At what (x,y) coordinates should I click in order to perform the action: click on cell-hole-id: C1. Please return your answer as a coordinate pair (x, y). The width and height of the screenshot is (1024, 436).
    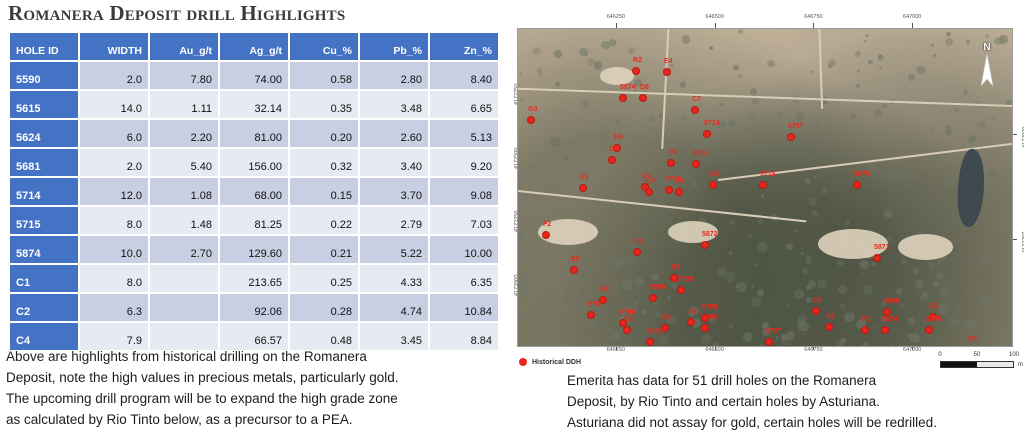
    Looking at the image, I should click on (44, 278).